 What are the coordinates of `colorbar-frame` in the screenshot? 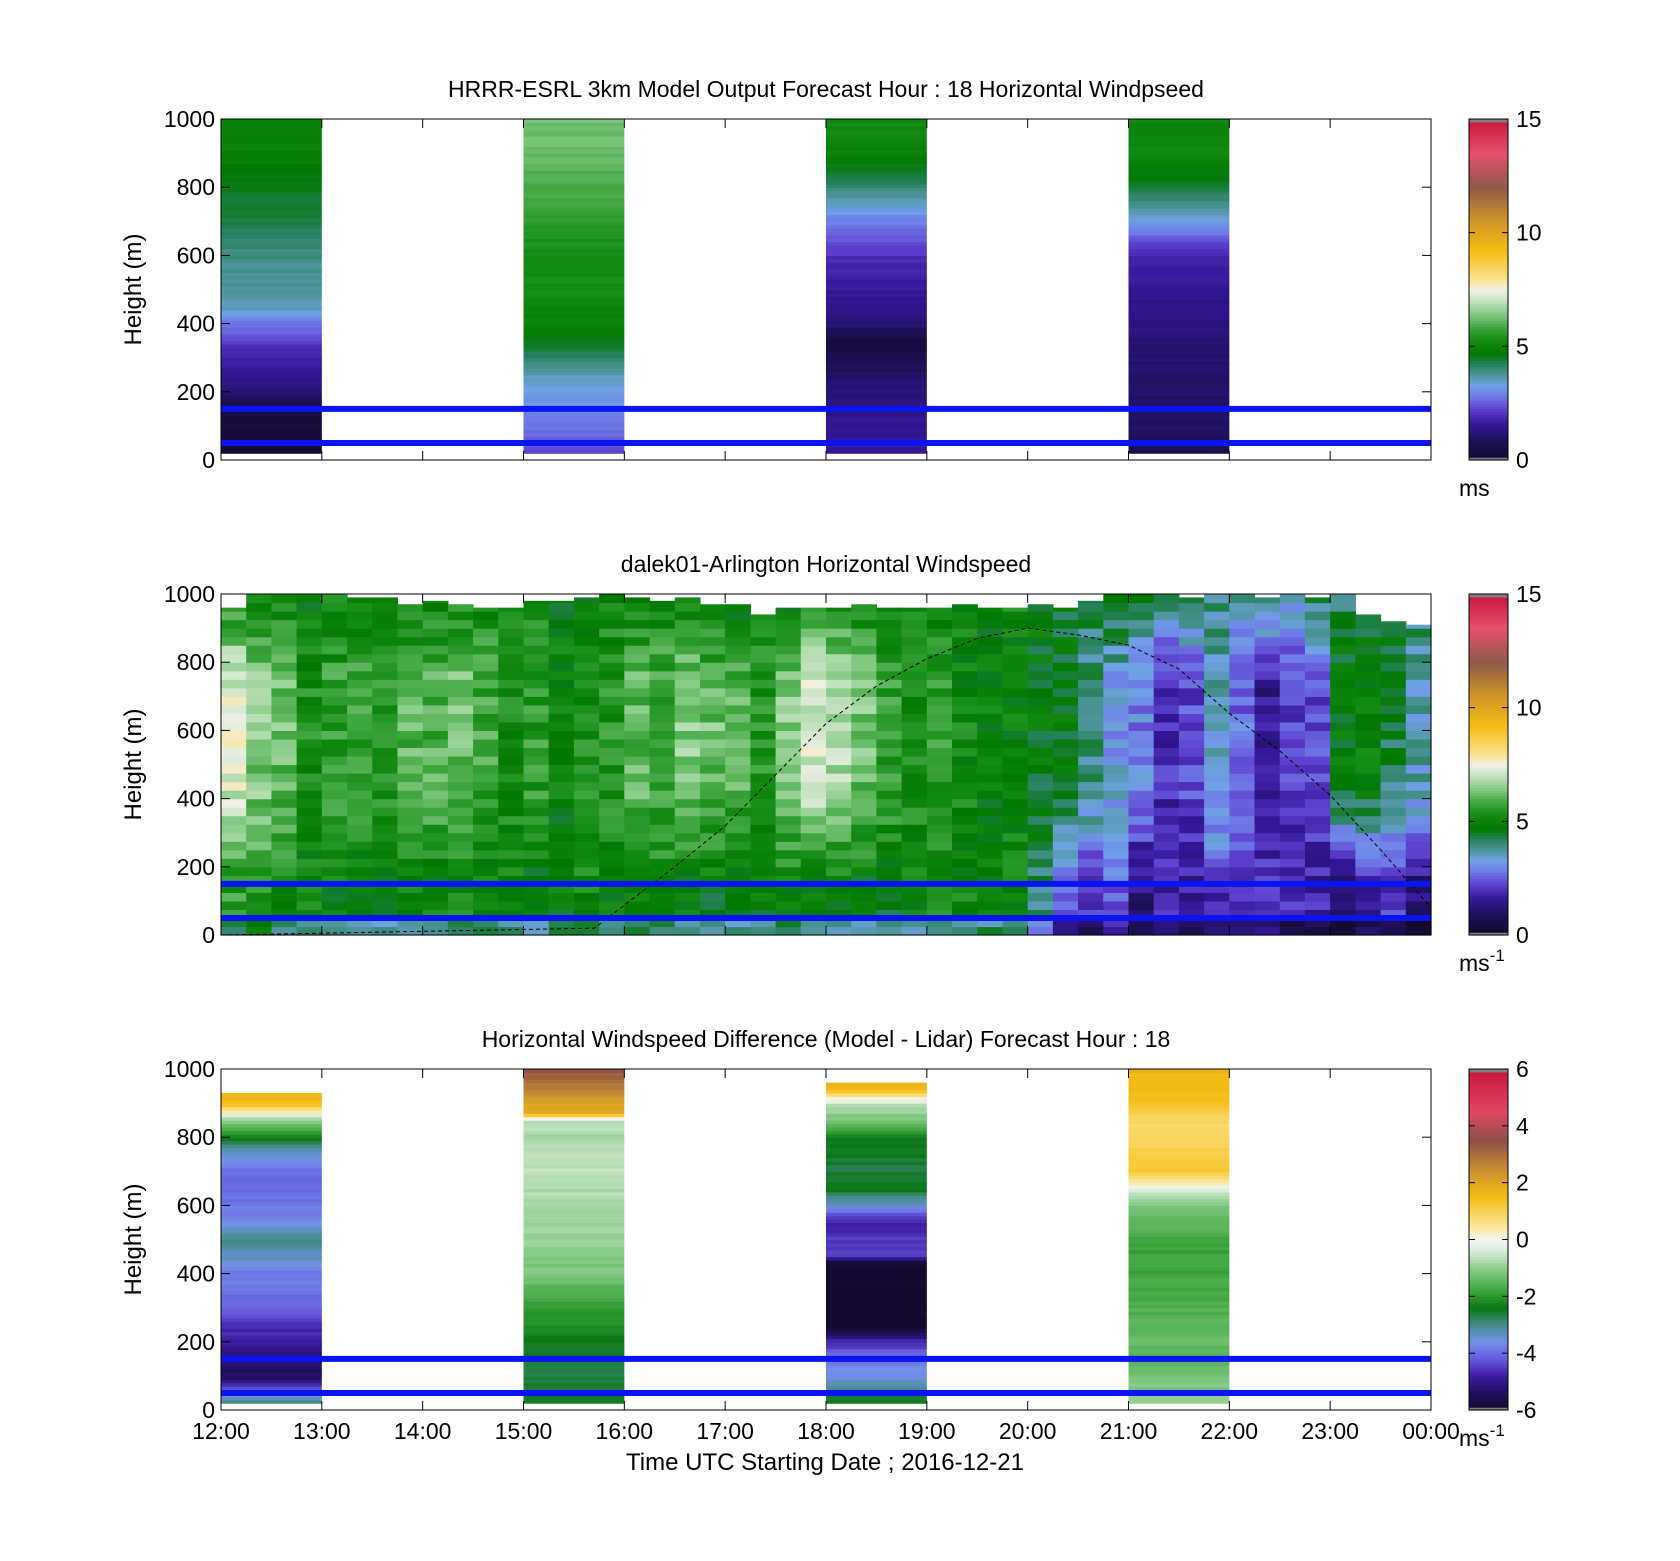 It's located at (1488, 764).